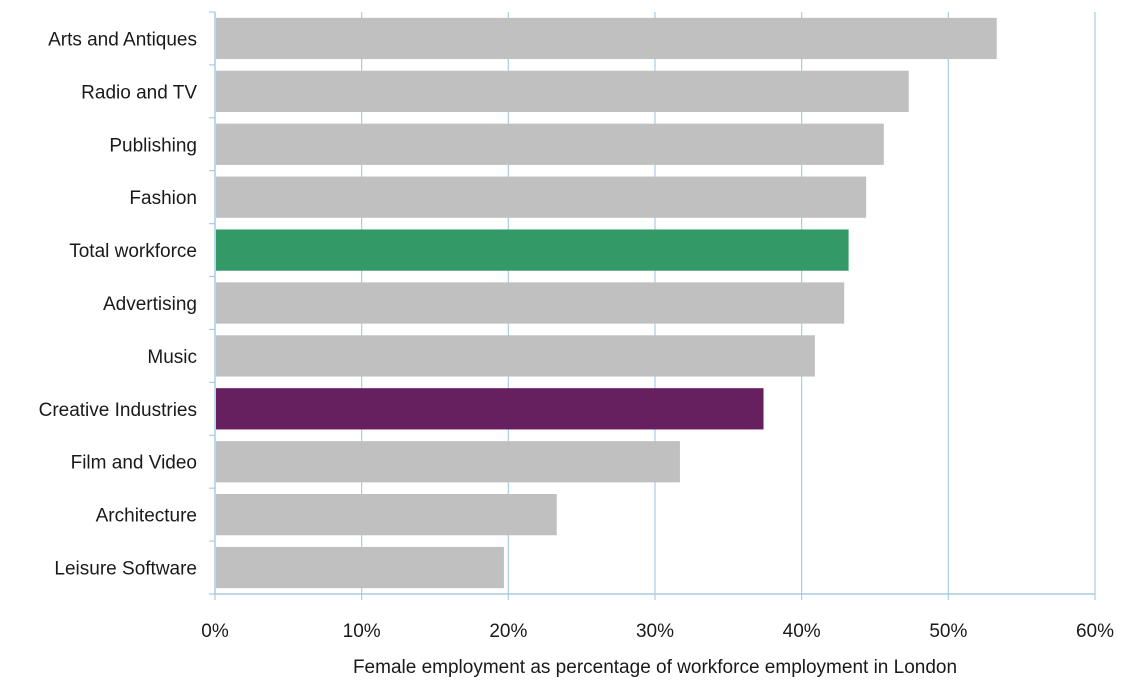 This screenshot has width=1123, height=680. I want to click on category-label-total-workforce: Total workforce, so click(133, 251).